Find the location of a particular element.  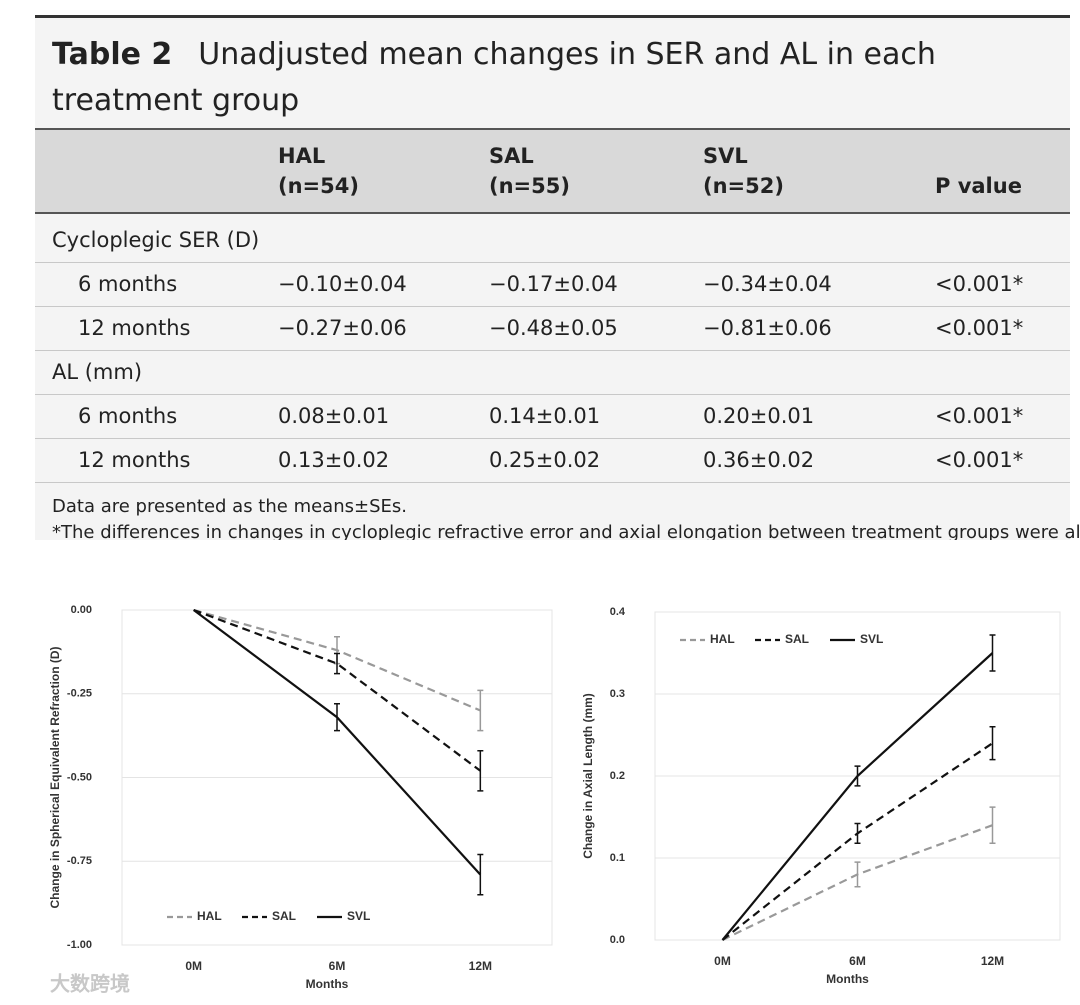

table-cell: 0.14±0.01 is located at coordinates (545, 416).